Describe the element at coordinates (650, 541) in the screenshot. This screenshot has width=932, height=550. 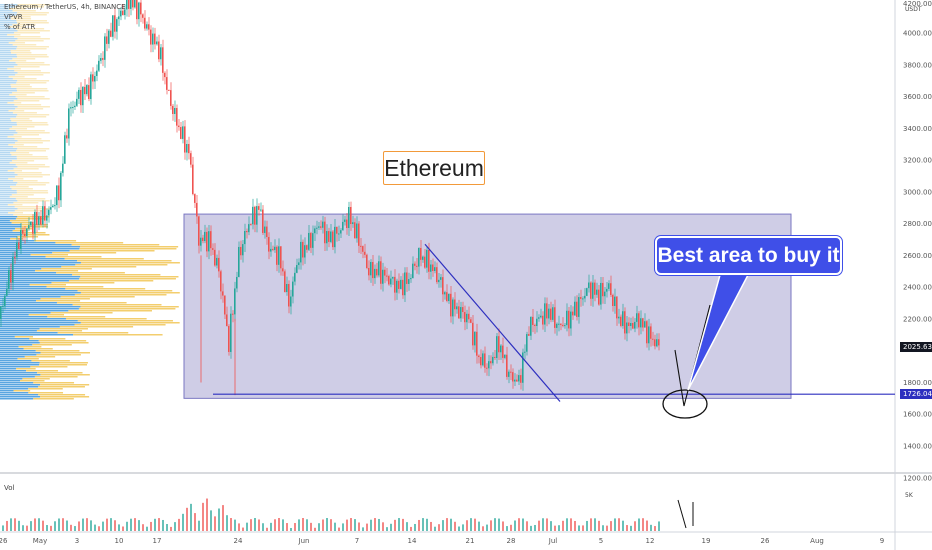
I see `time-tick-label: 12` at that location.